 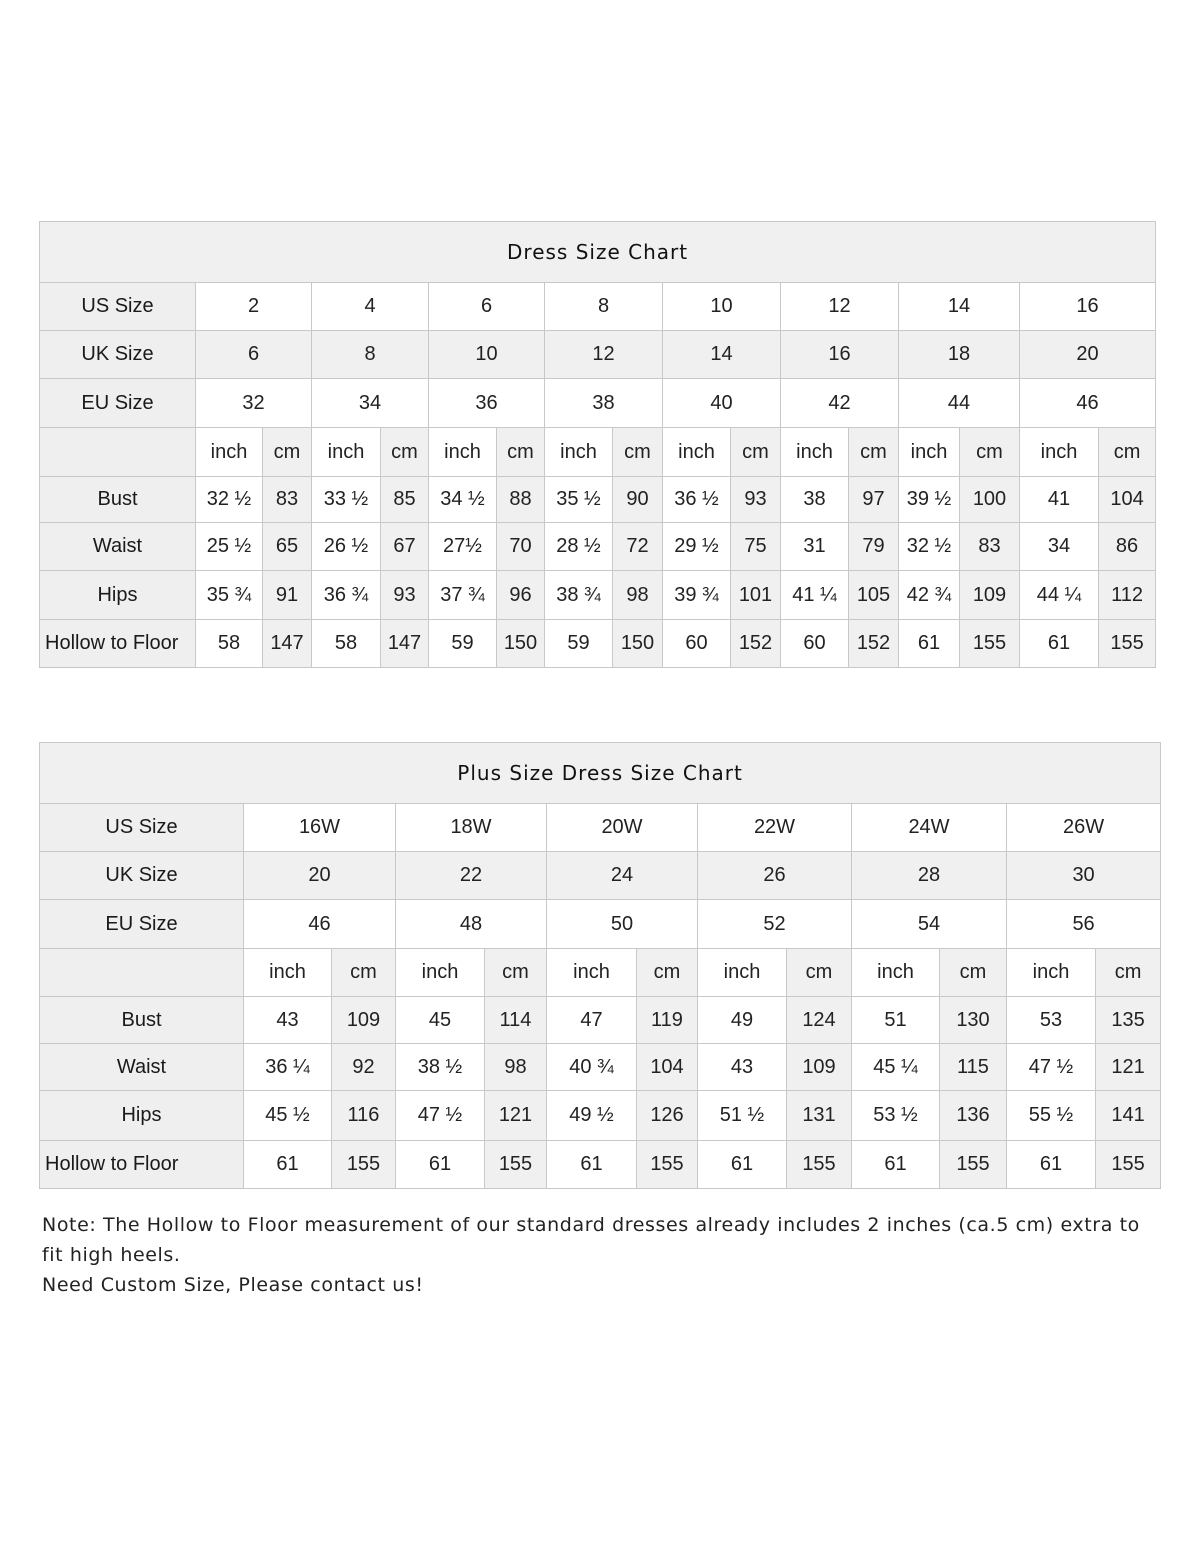 What do you see at coordinates (696, 546) in the screenshot?
I see `inch-value: 29 ½` at bounding box center [696, 546].